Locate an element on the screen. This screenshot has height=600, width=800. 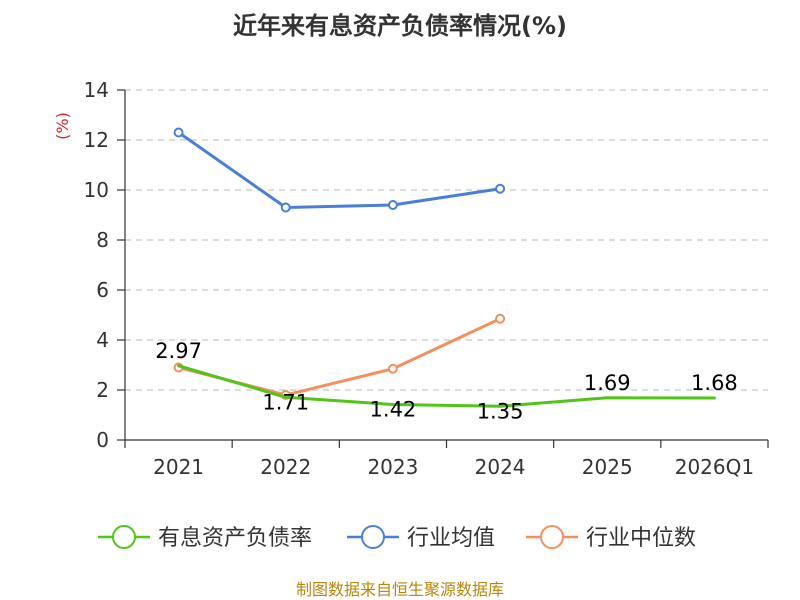
x-tick-label: 2024 is located at coordinates (500, 467).